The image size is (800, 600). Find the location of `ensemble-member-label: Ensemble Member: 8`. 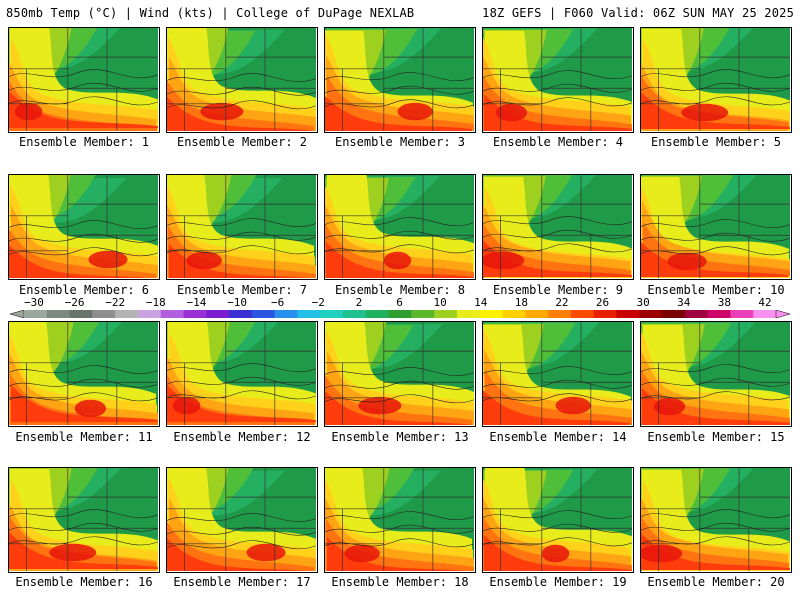

ensemble-member-label: Ensemble Member: 8 is located at coordinates (400, 290).